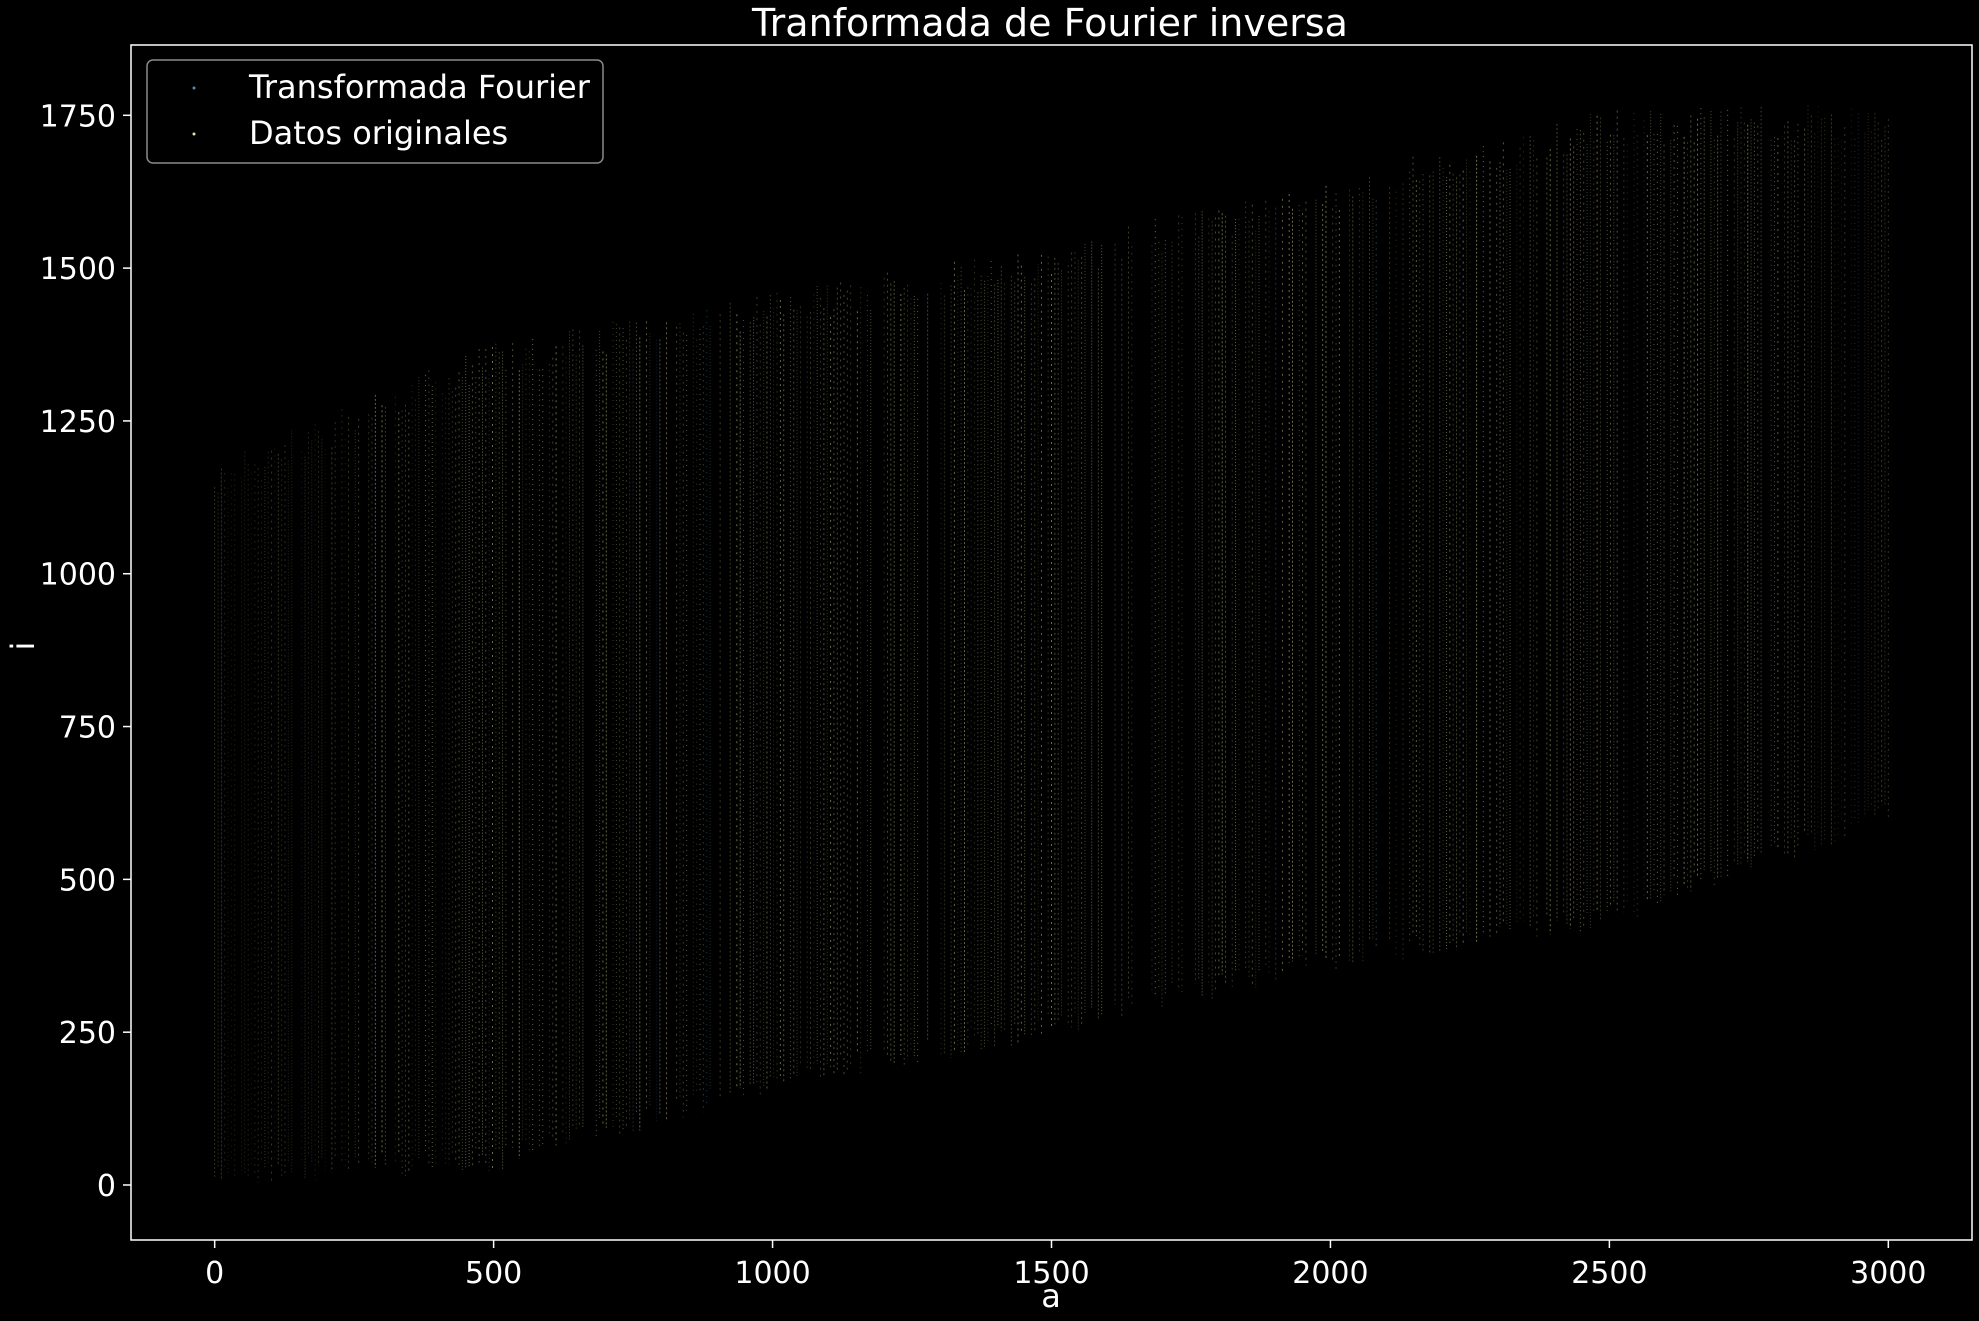 The height and width of the screenshot is (1321, 1979). I want to click on x-tick-label: 1000, so click(772, 1273).